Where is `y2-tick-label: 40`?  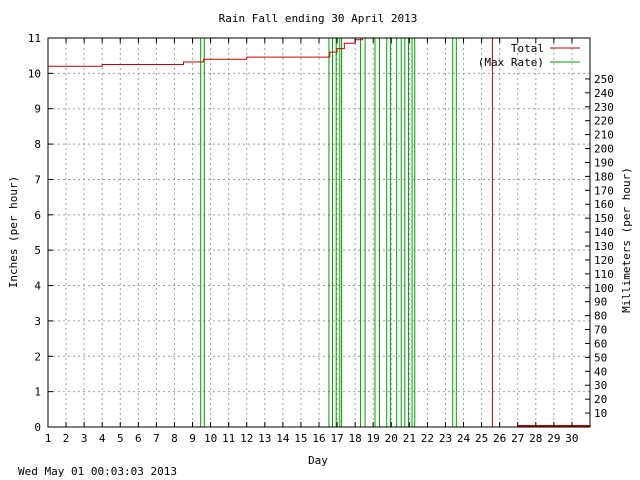
y2-tick-label: 40 is located at coordinates (600, 371).